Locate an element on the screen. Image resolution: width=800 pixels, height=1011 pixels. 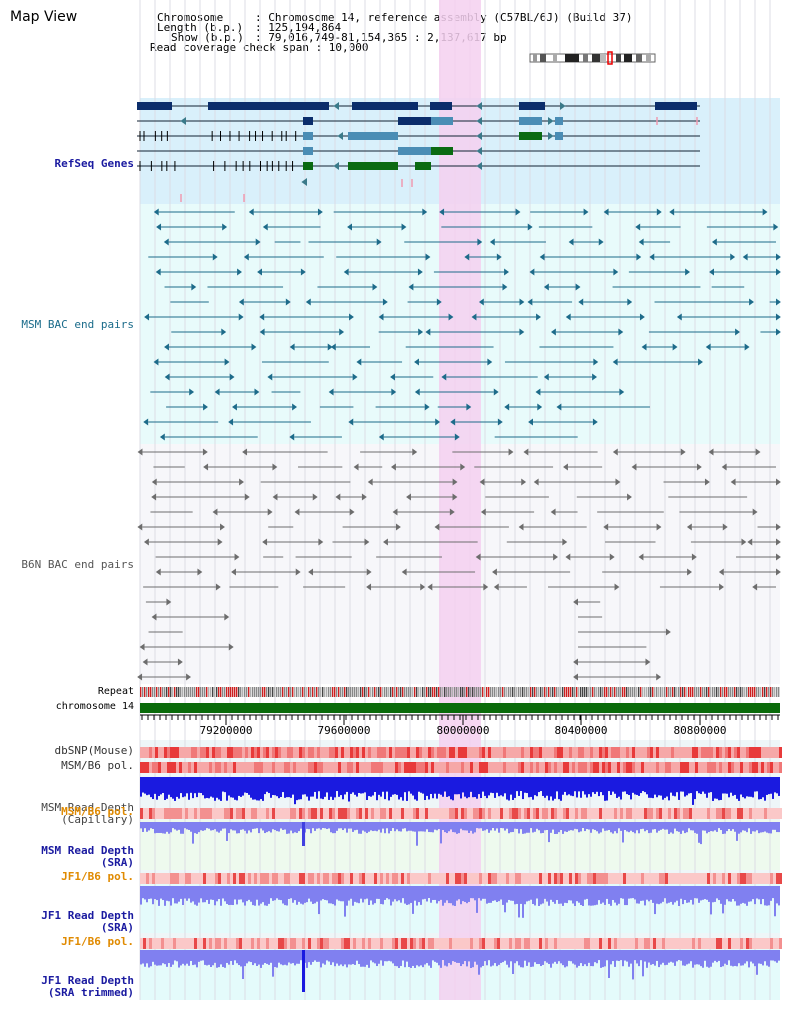
track-label-repeat: Repeat is located at coordinates (115, 691).